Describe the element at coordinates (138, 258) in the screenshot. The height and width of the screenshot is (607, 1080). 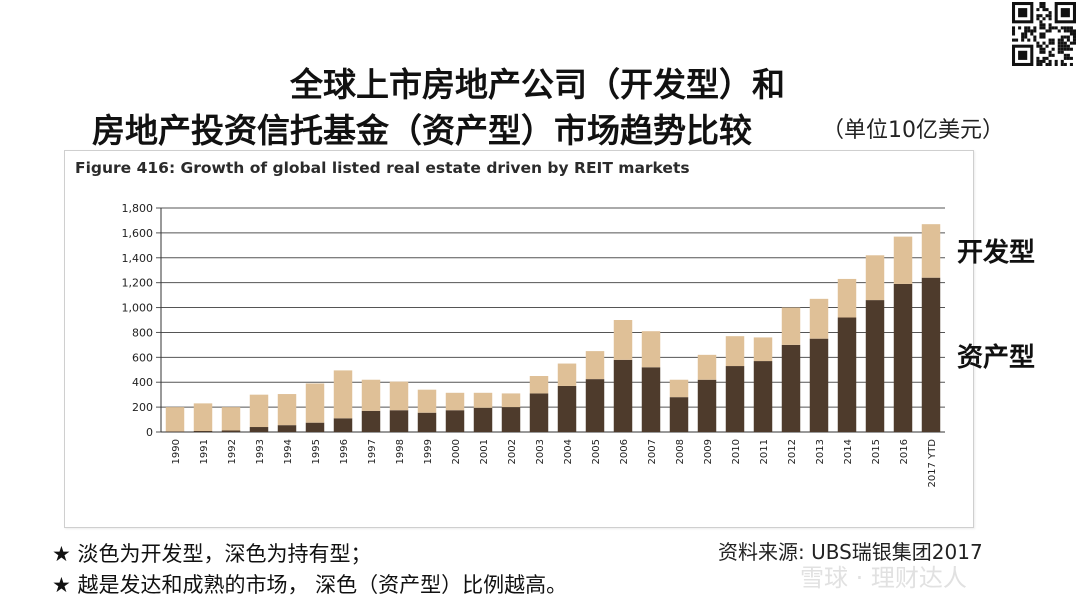
I see `y-tick-label: 1,400` at that location.